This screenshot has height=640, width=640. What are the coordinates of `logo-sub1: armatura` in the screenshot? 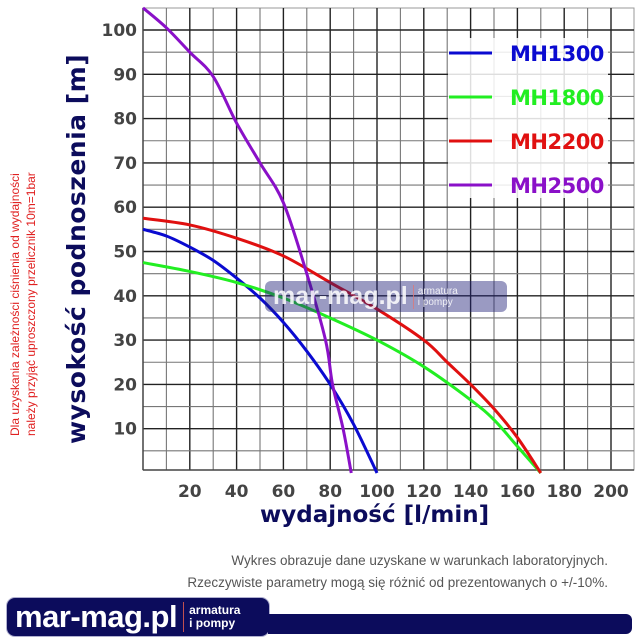 It's located at (215, 610).